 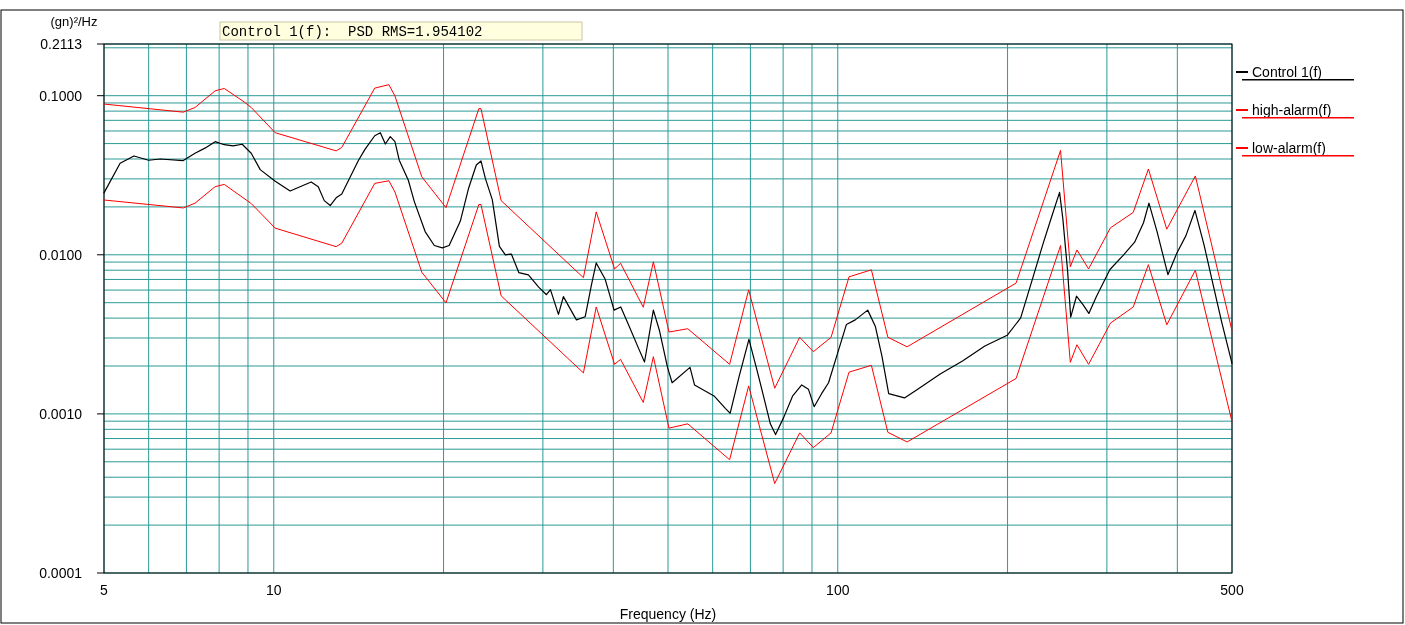 What do you see at coordinates (74, 21) in the screenshot?
I see `y-axis-title: (gn)²/Hz` at bounding box center [74, 21].